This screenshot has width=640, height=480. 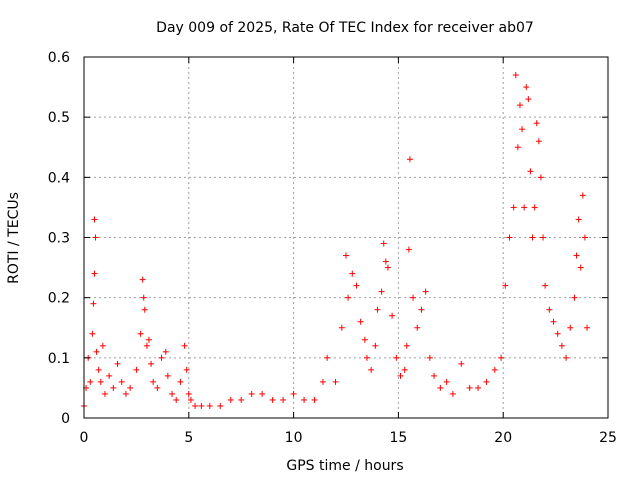 I want to click on y-tick-label: 0, so click(x=65, y=419).